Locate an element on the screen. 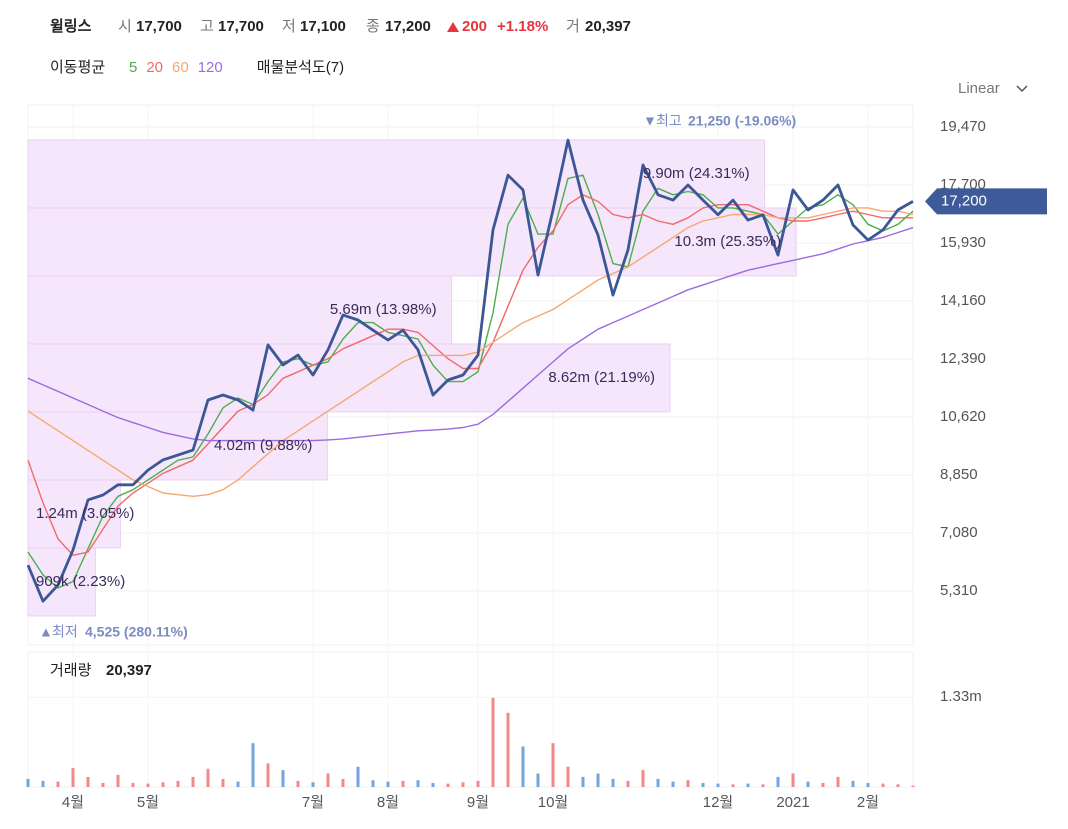 The height and width of the screenshot is (829, 1068). ma-label: 이동평균 is located at coordinates (77, 67).